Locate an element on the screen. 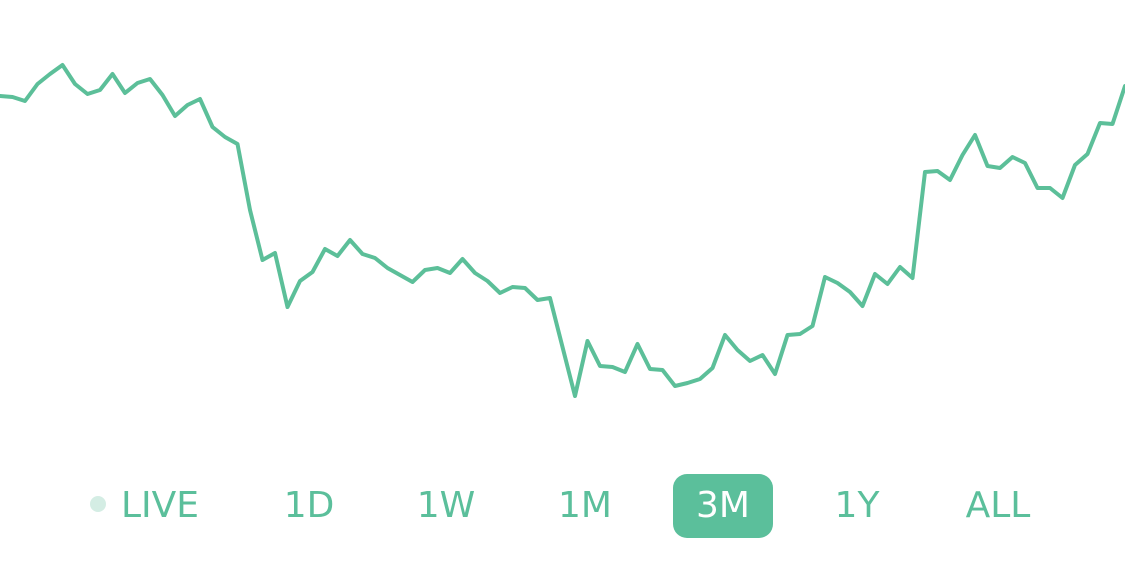  range-button: 3M is located at coordinates (723, 505).